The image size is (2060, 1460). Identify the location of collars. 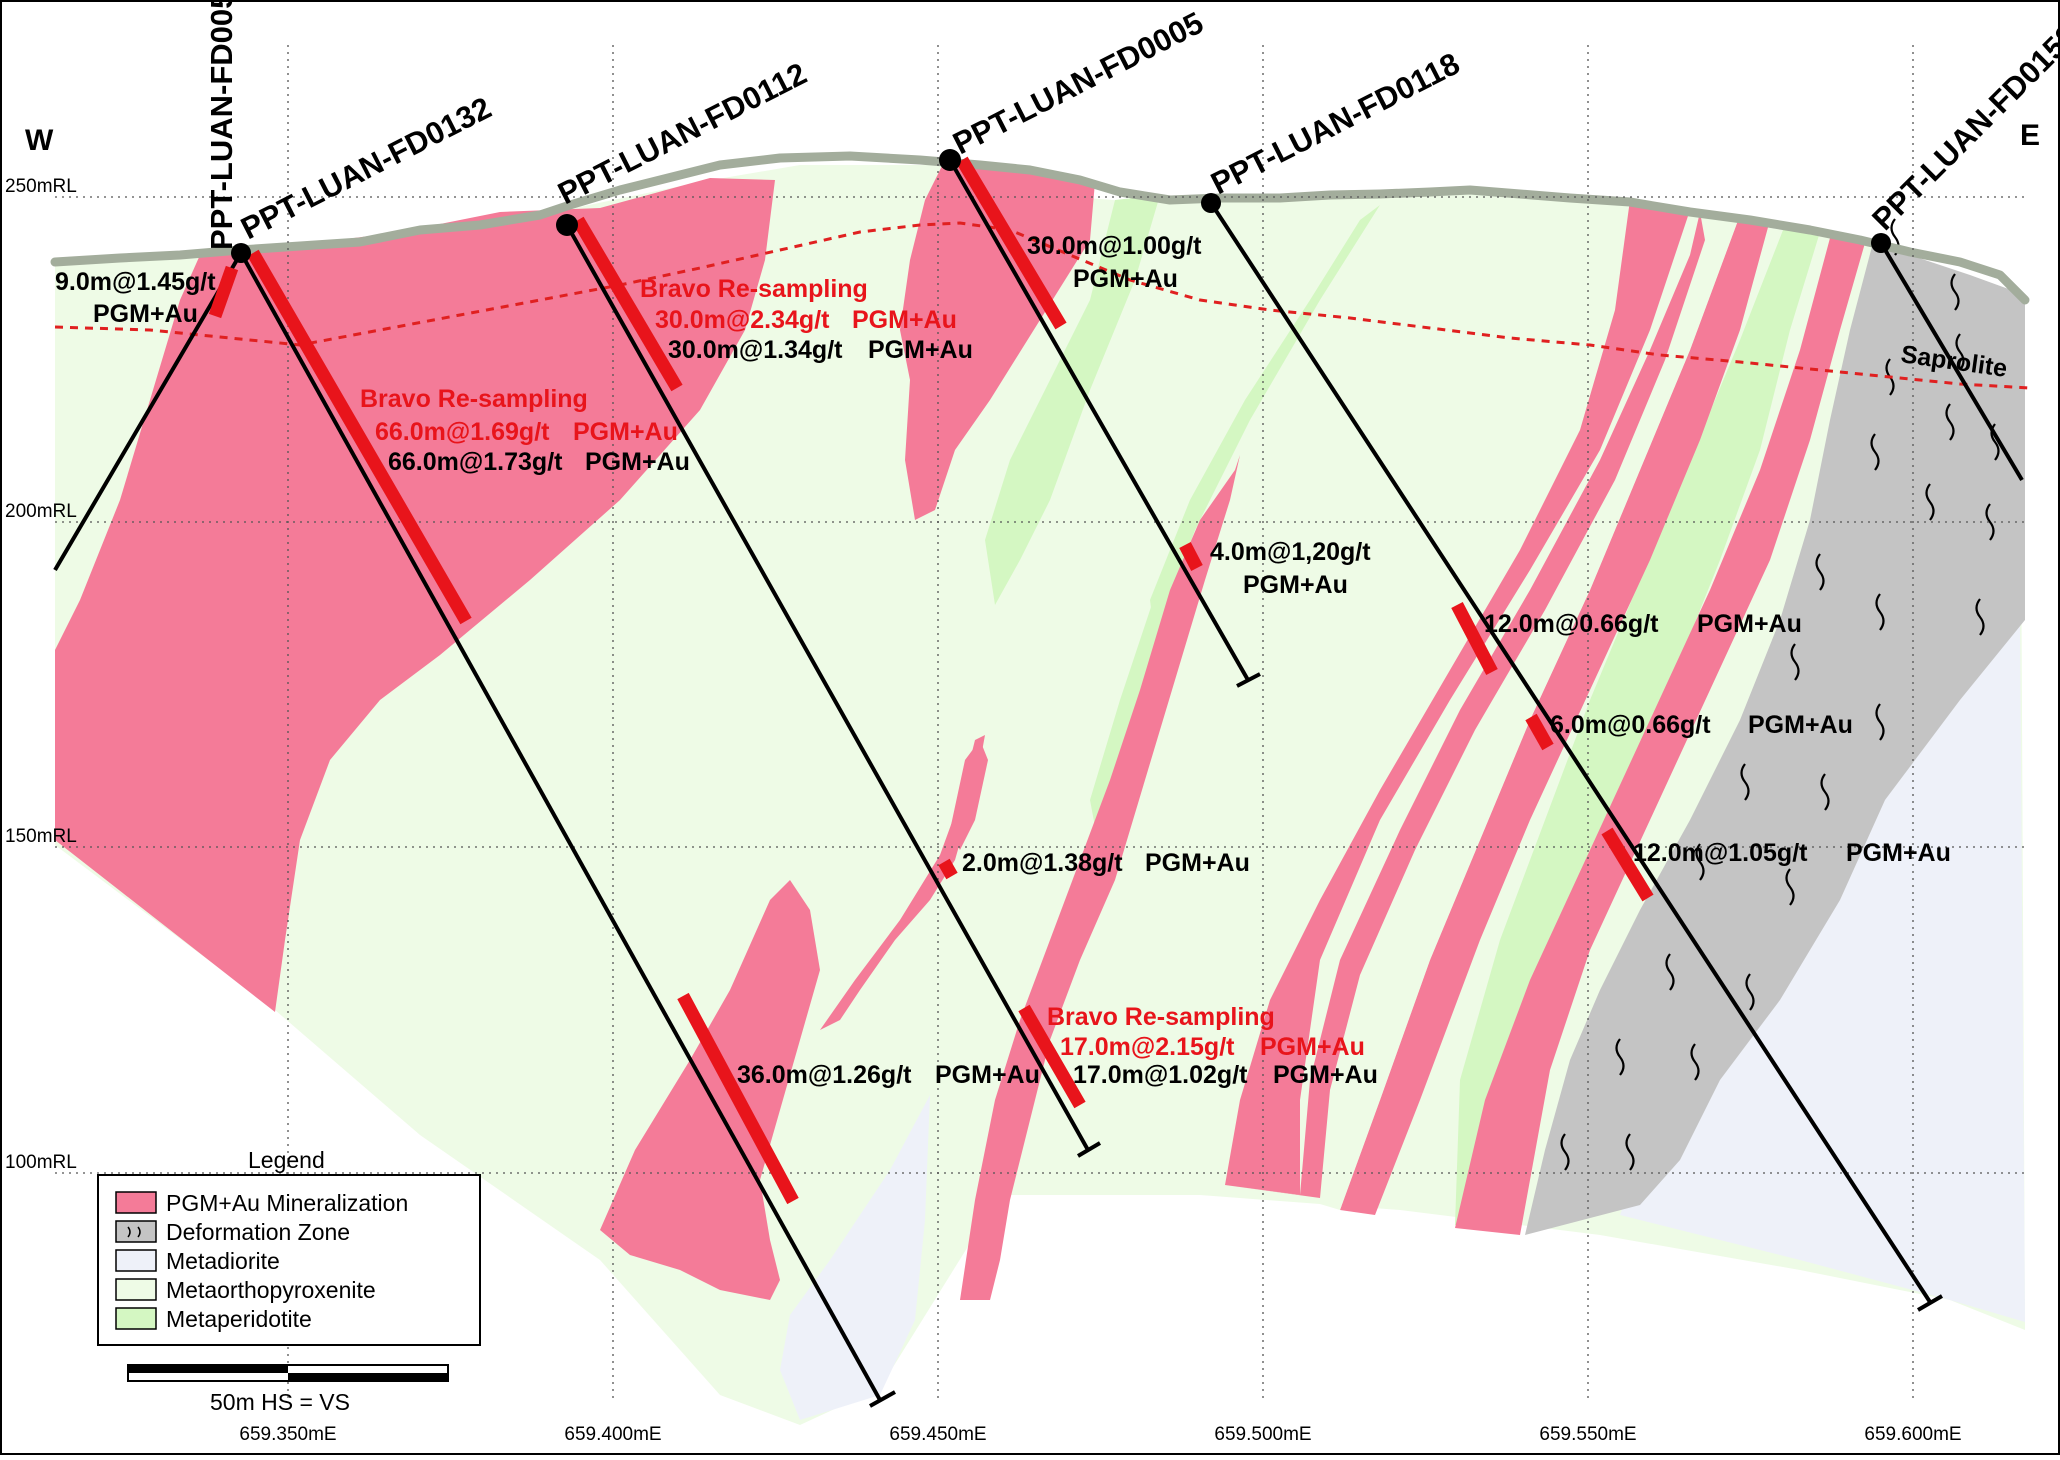
(1061, 206).